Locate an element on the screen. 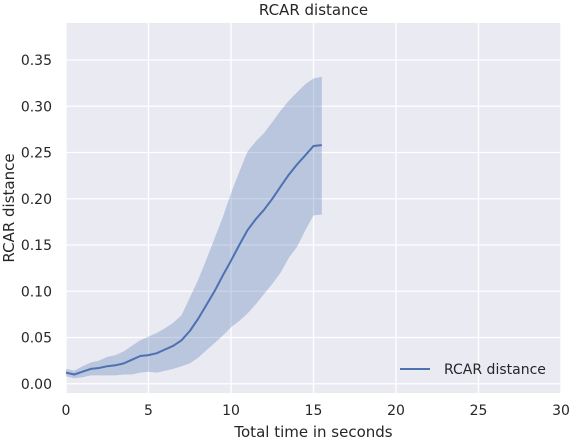  y-tick-label: 0.25 is located at coordinates (36, 154).